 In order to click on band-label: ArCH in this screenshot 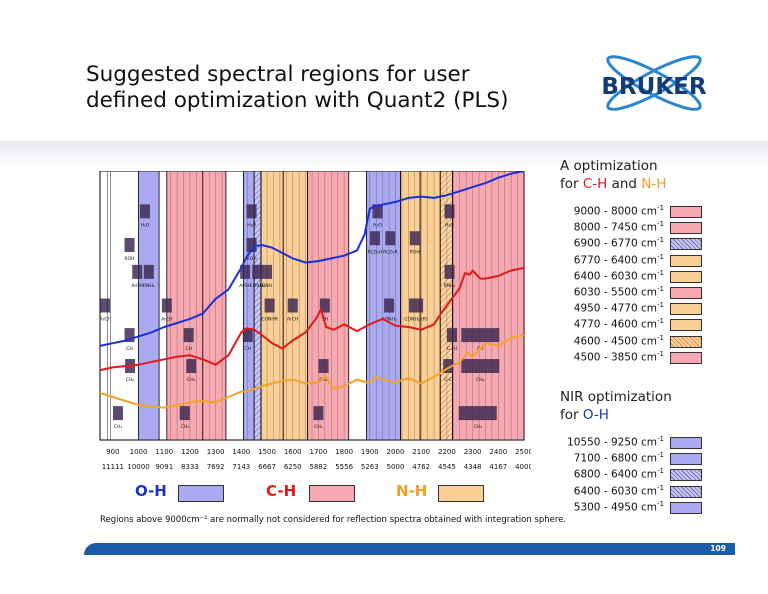, I will do `click(166, 320)`.